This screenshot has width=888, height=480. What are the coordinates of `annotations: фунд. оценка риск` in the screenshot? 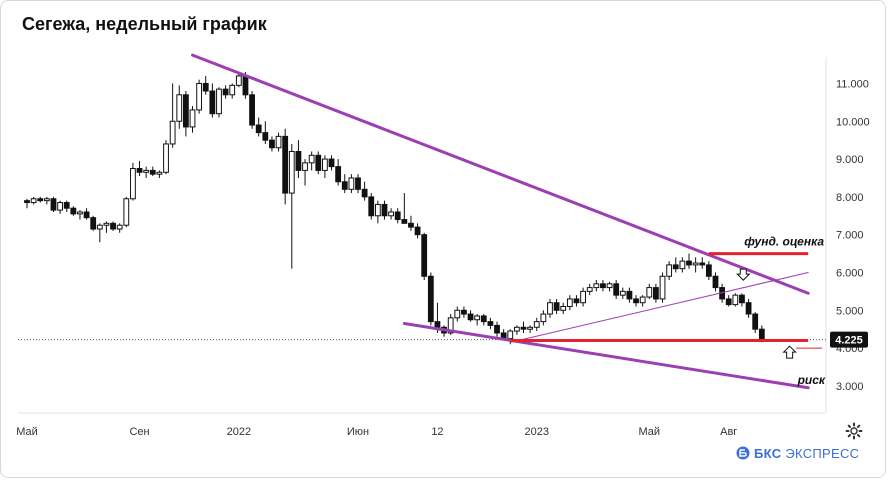 It's located at (785, 311).